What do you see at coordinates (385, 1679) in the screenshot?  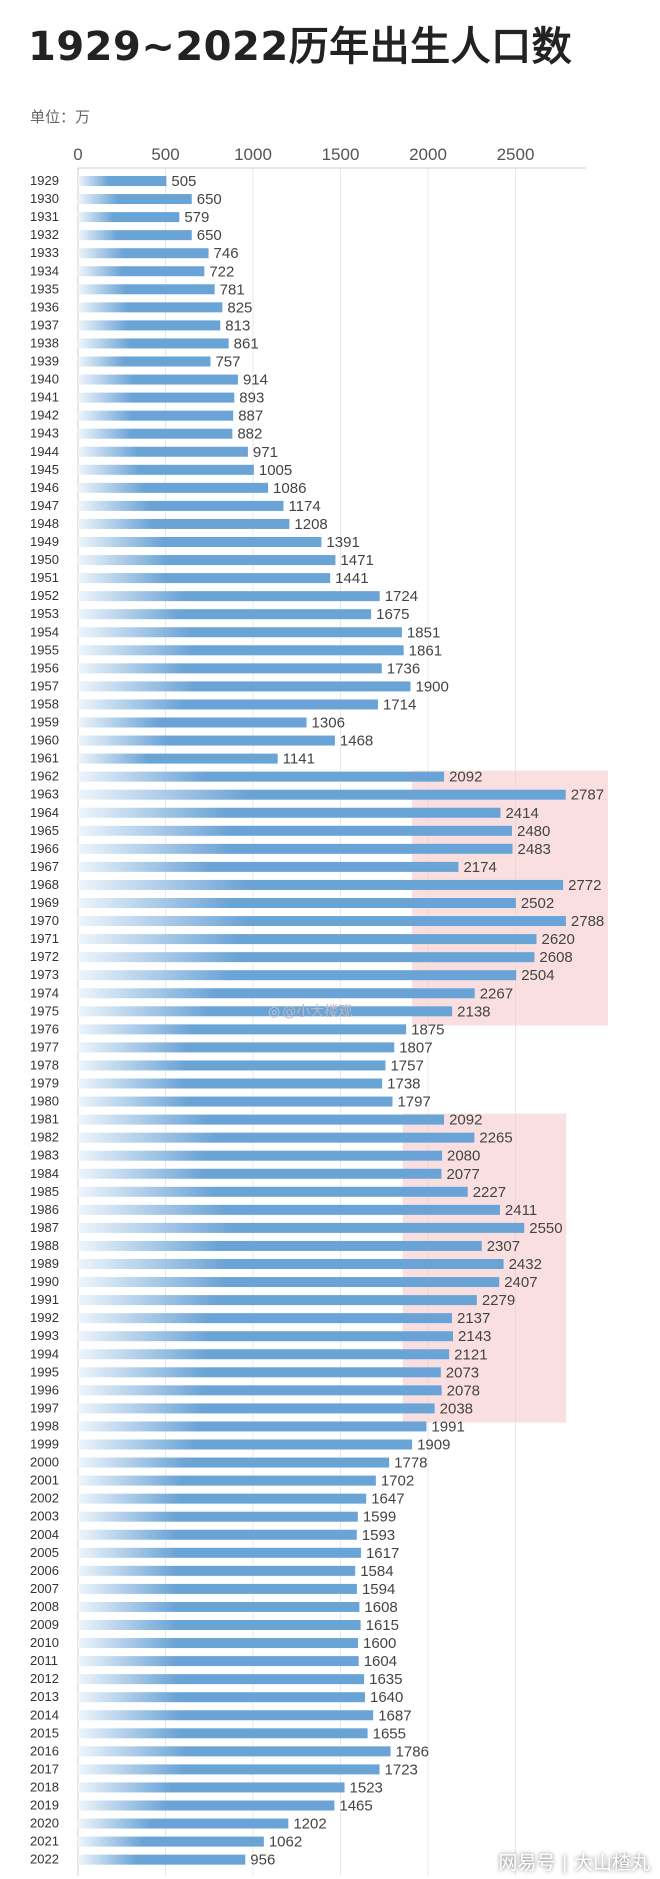 I see `value-label: 1635` at bounding box center [385, 1679].